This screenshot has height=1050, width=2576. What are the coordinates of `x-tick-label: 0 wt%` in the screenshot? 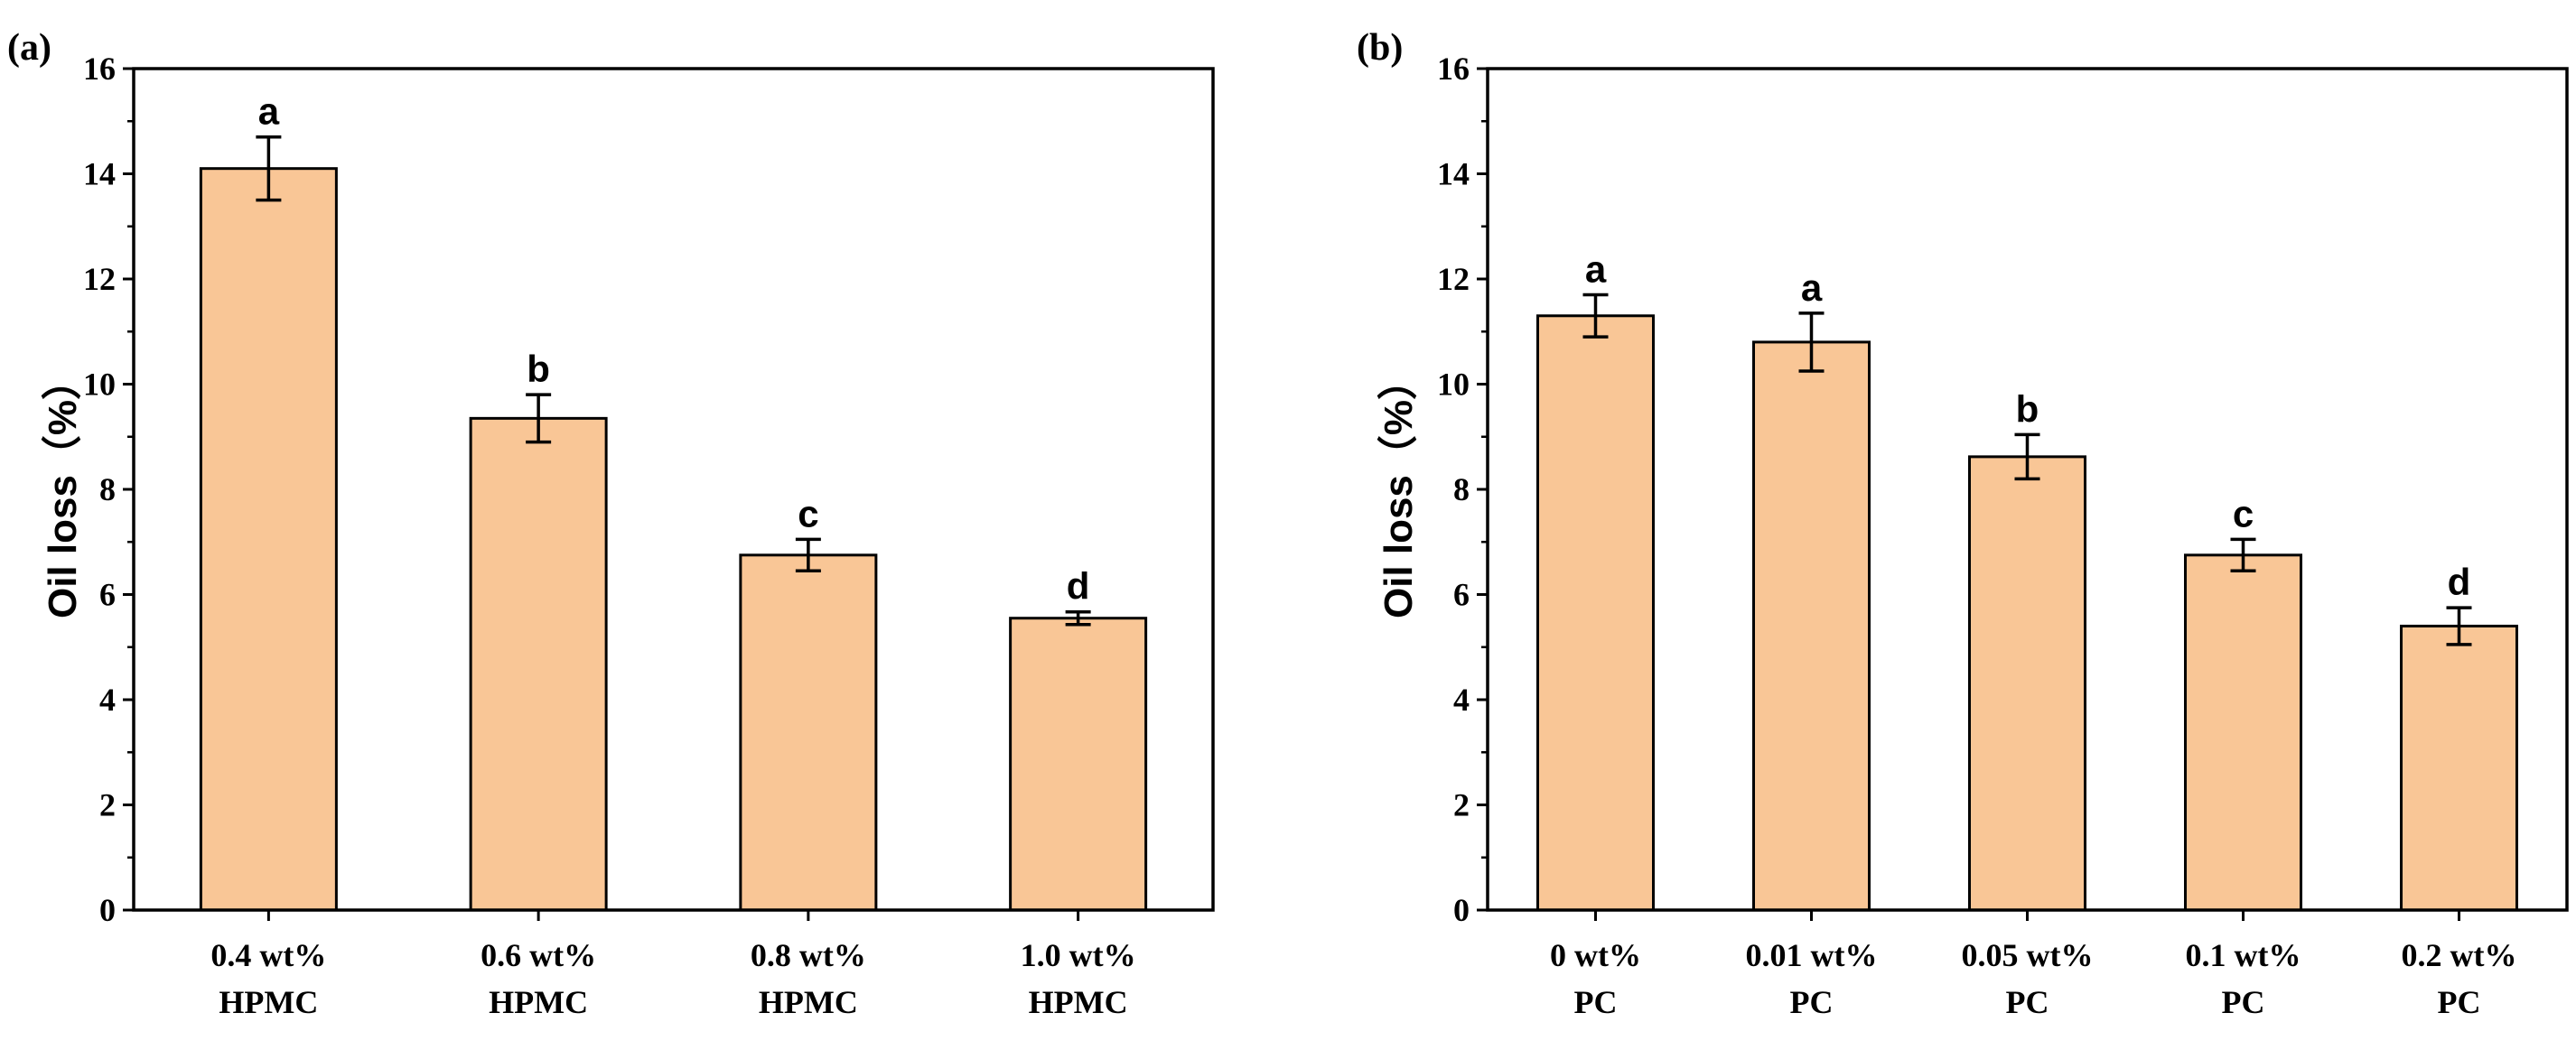 It's located at (1595, 955).